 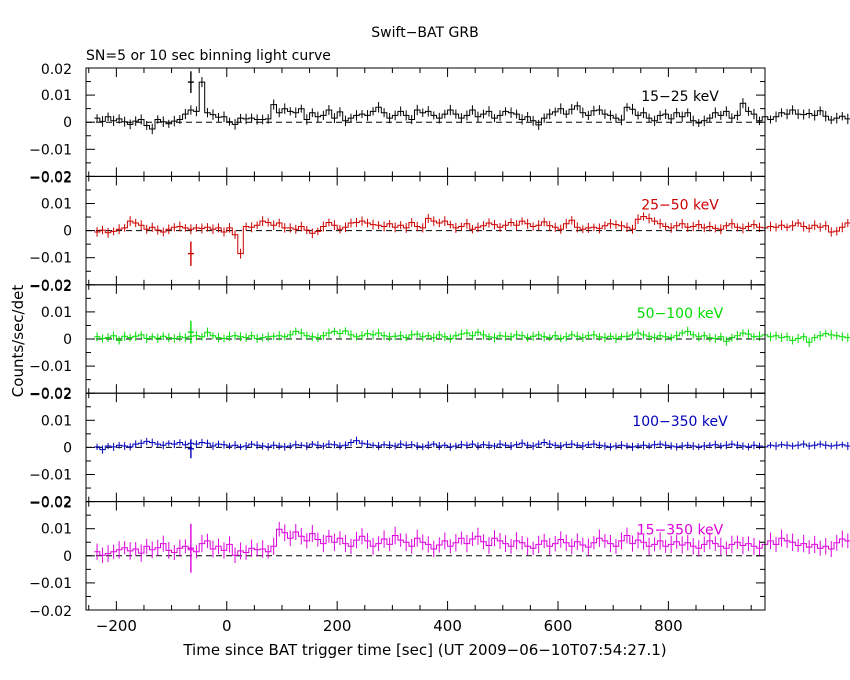 What do you see at coordinates (208, 56) in the screenshot?
I see `chart-subtitle: SN=5 or 10 sec binning light curve` at bounding box center [208, 56].